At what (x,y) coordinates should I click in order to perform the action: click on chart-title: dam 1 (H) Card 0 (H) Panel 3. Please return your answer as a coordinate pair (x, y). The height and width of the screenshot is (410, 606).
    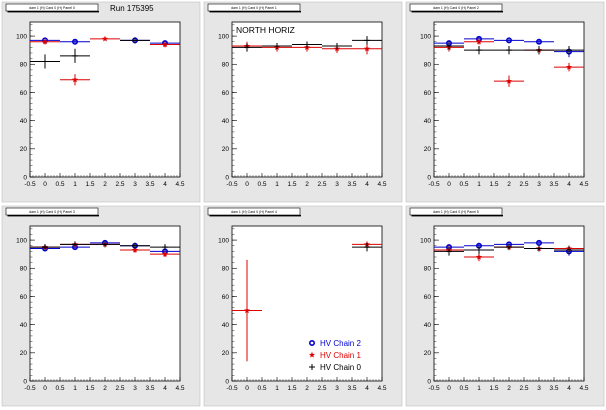
    Looking at the image, I should click on (52, 212).